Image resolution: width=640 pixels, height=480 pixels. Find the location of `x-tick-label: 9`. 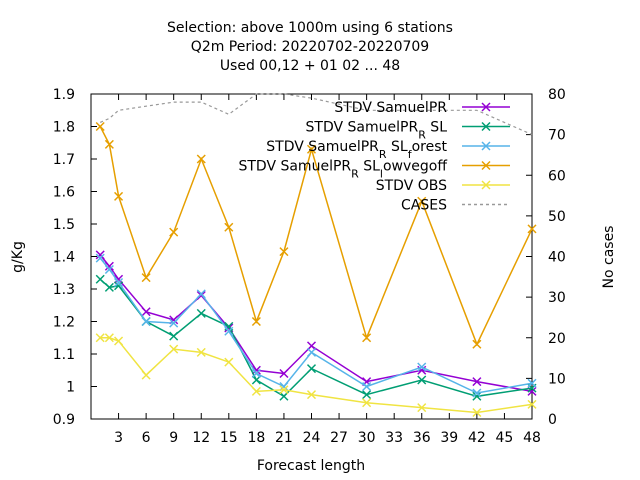

x-tick-label: 9 is located at coordinates (173, 438).